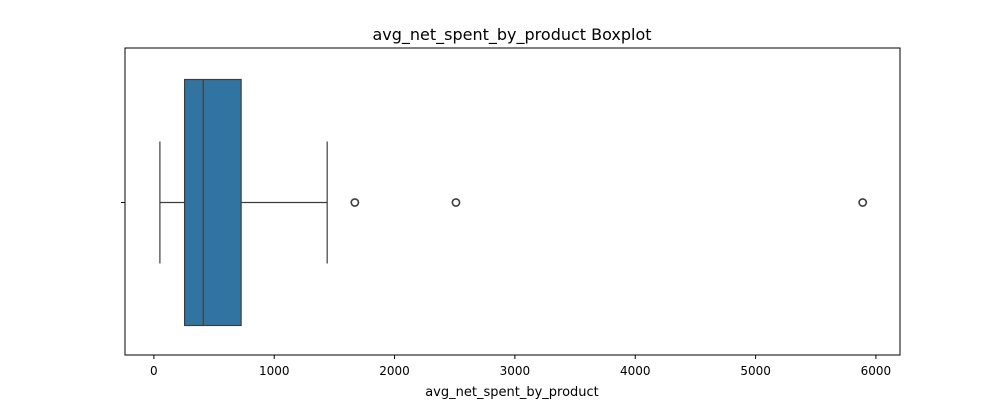  I want to click on chart-title: avg_net_spent_by_product Boxplot, so click(511, 35).